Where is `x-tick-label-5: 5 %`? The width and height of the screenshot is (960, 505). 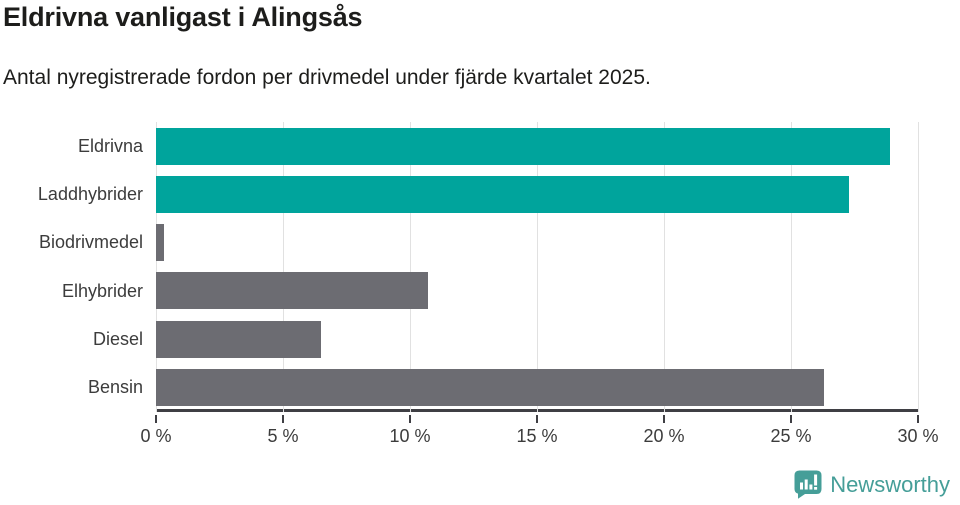
x-tick-label-5: 5 % is located at coordinates (283, 436).